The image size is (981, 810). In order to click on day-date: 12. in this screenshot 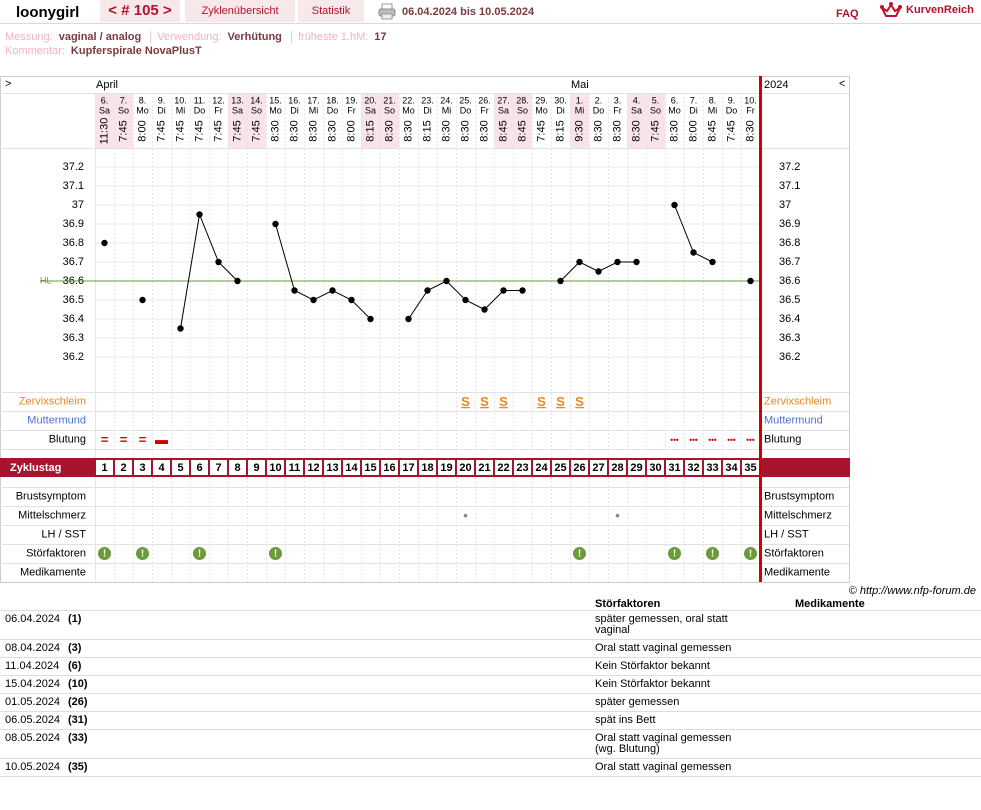, I will do `click(218, 100)`.